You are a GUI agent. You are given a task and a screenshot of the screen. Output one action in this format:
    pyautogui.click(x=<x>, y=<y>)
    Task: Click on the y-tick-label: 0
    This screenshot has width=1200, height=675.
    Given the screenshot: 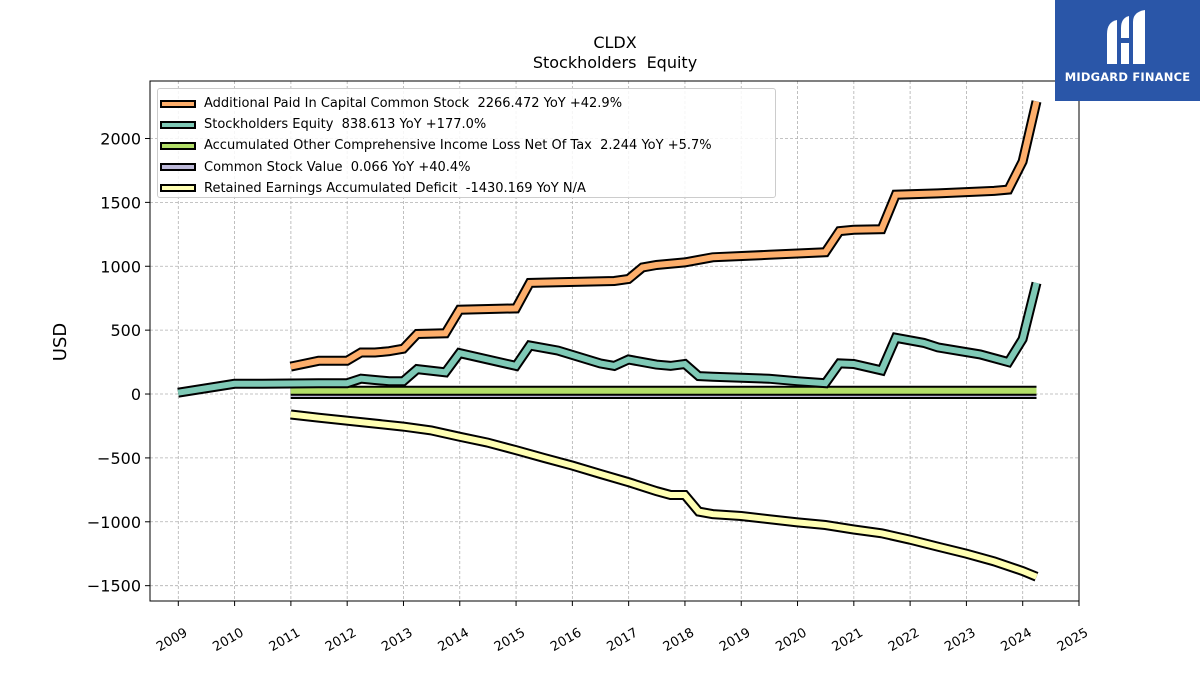 What is the action you would take?
    pyautogui.click(x=136, y=394)
    